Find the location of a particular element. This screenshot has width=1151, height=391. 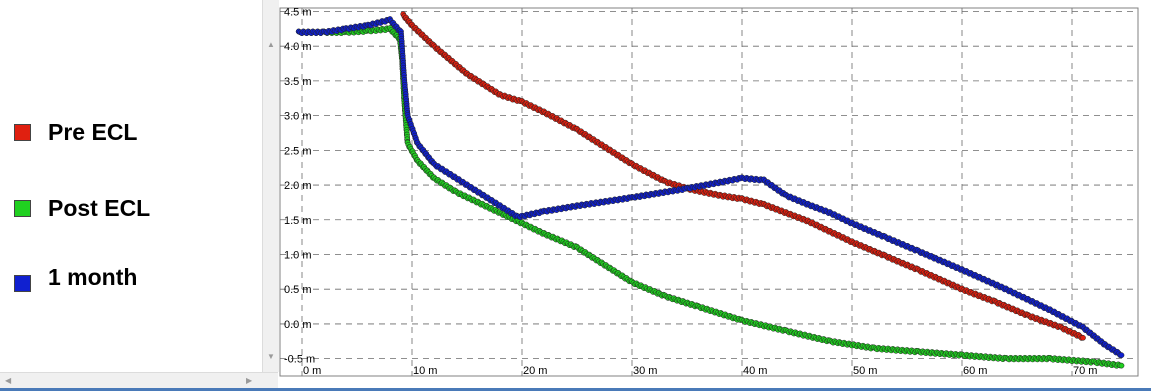

y-tick-label: 1.5 m is located at coordinates (298, 221).